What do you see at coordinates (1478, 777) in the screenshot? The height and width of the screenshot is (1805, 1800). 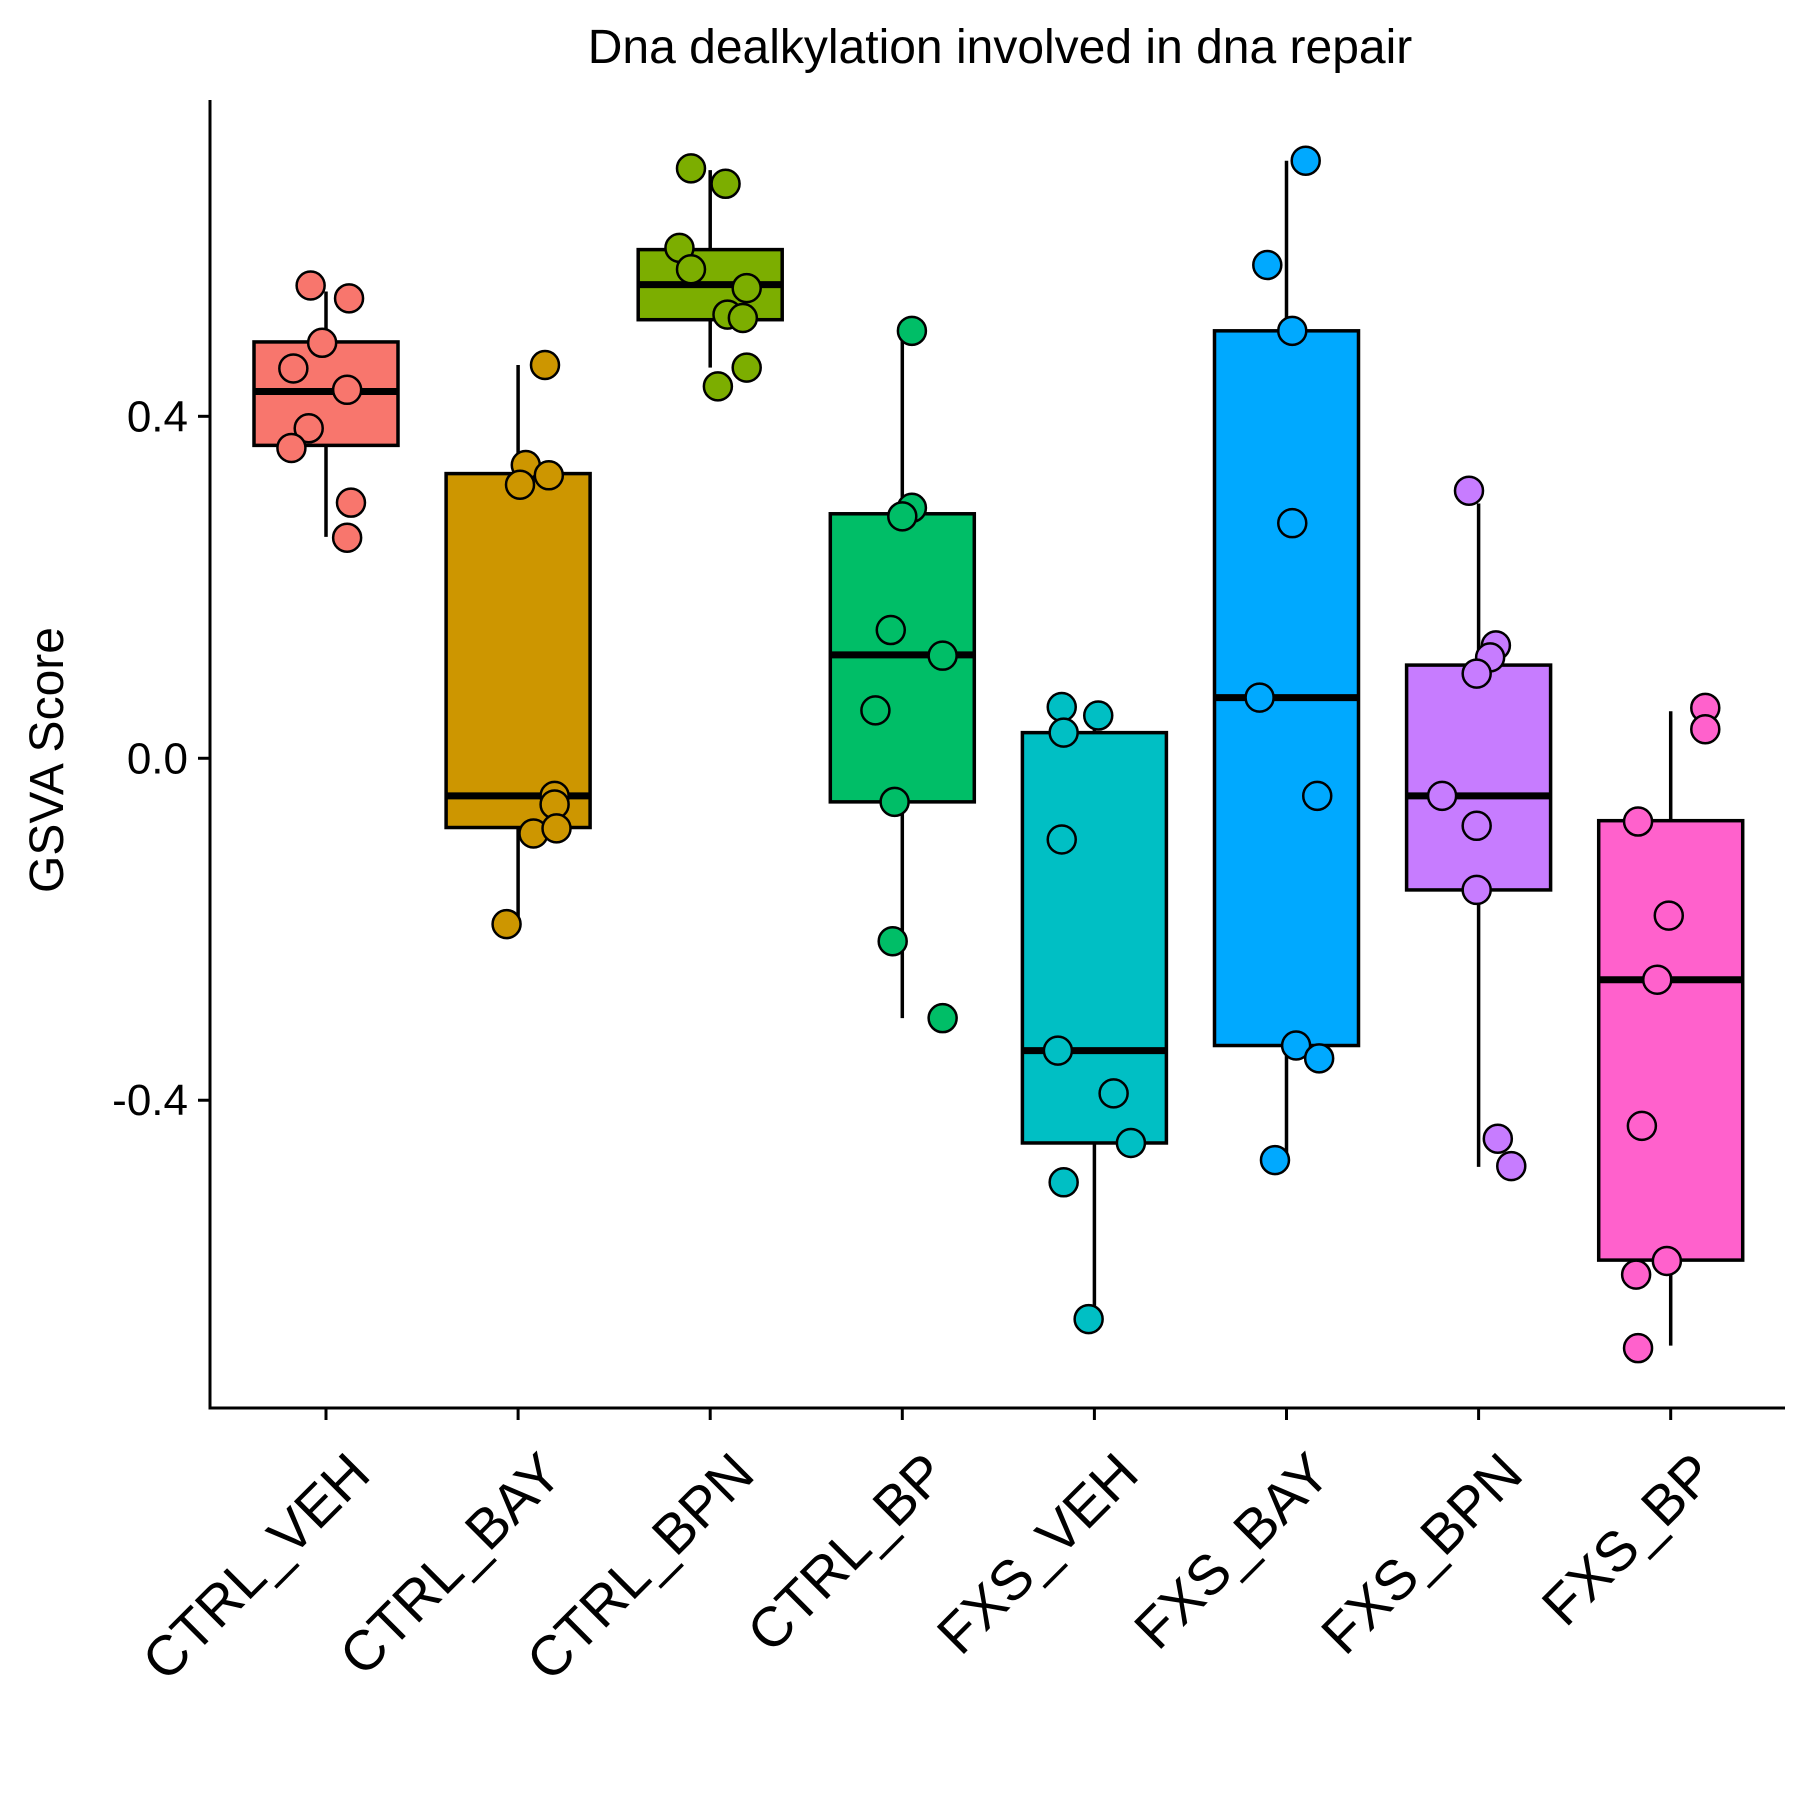 I see `box-rect-fxs-bpn` at bounding box center [1478, 777].